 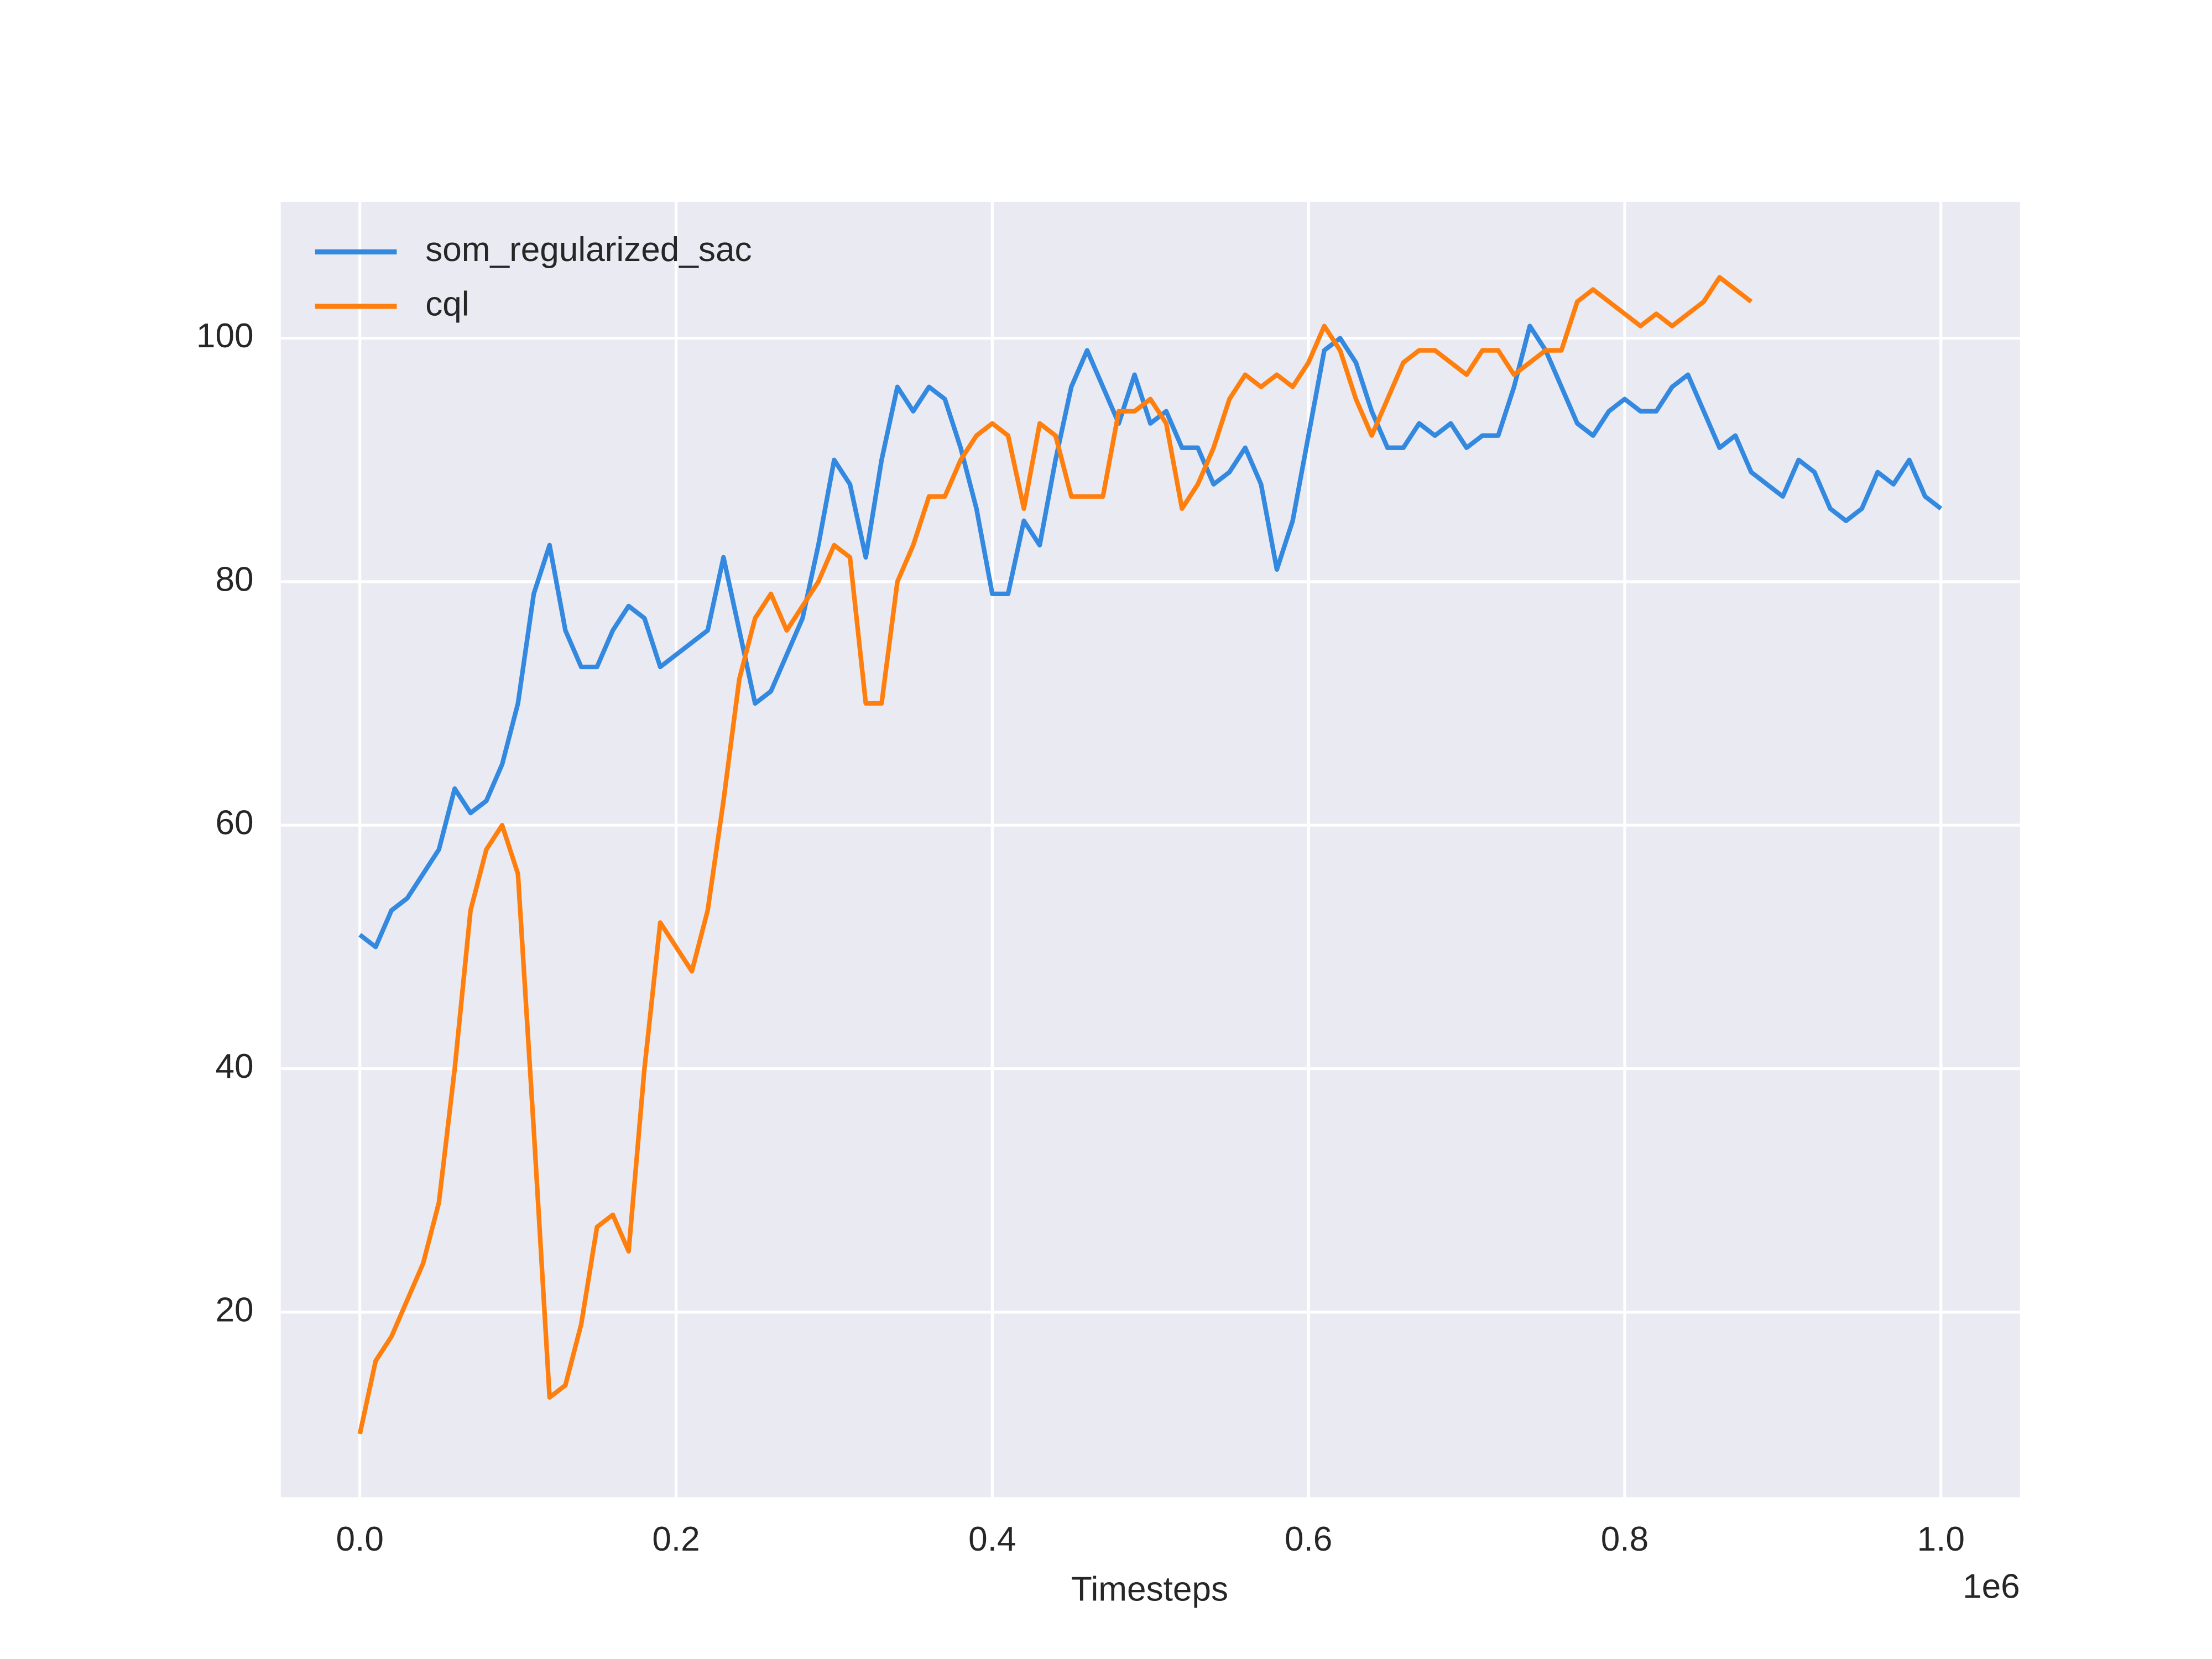 What do you see at coordinates (234, 1067) in the screenshot?
I see `y-tick-label: 40` at bounding box center [234, 1067].